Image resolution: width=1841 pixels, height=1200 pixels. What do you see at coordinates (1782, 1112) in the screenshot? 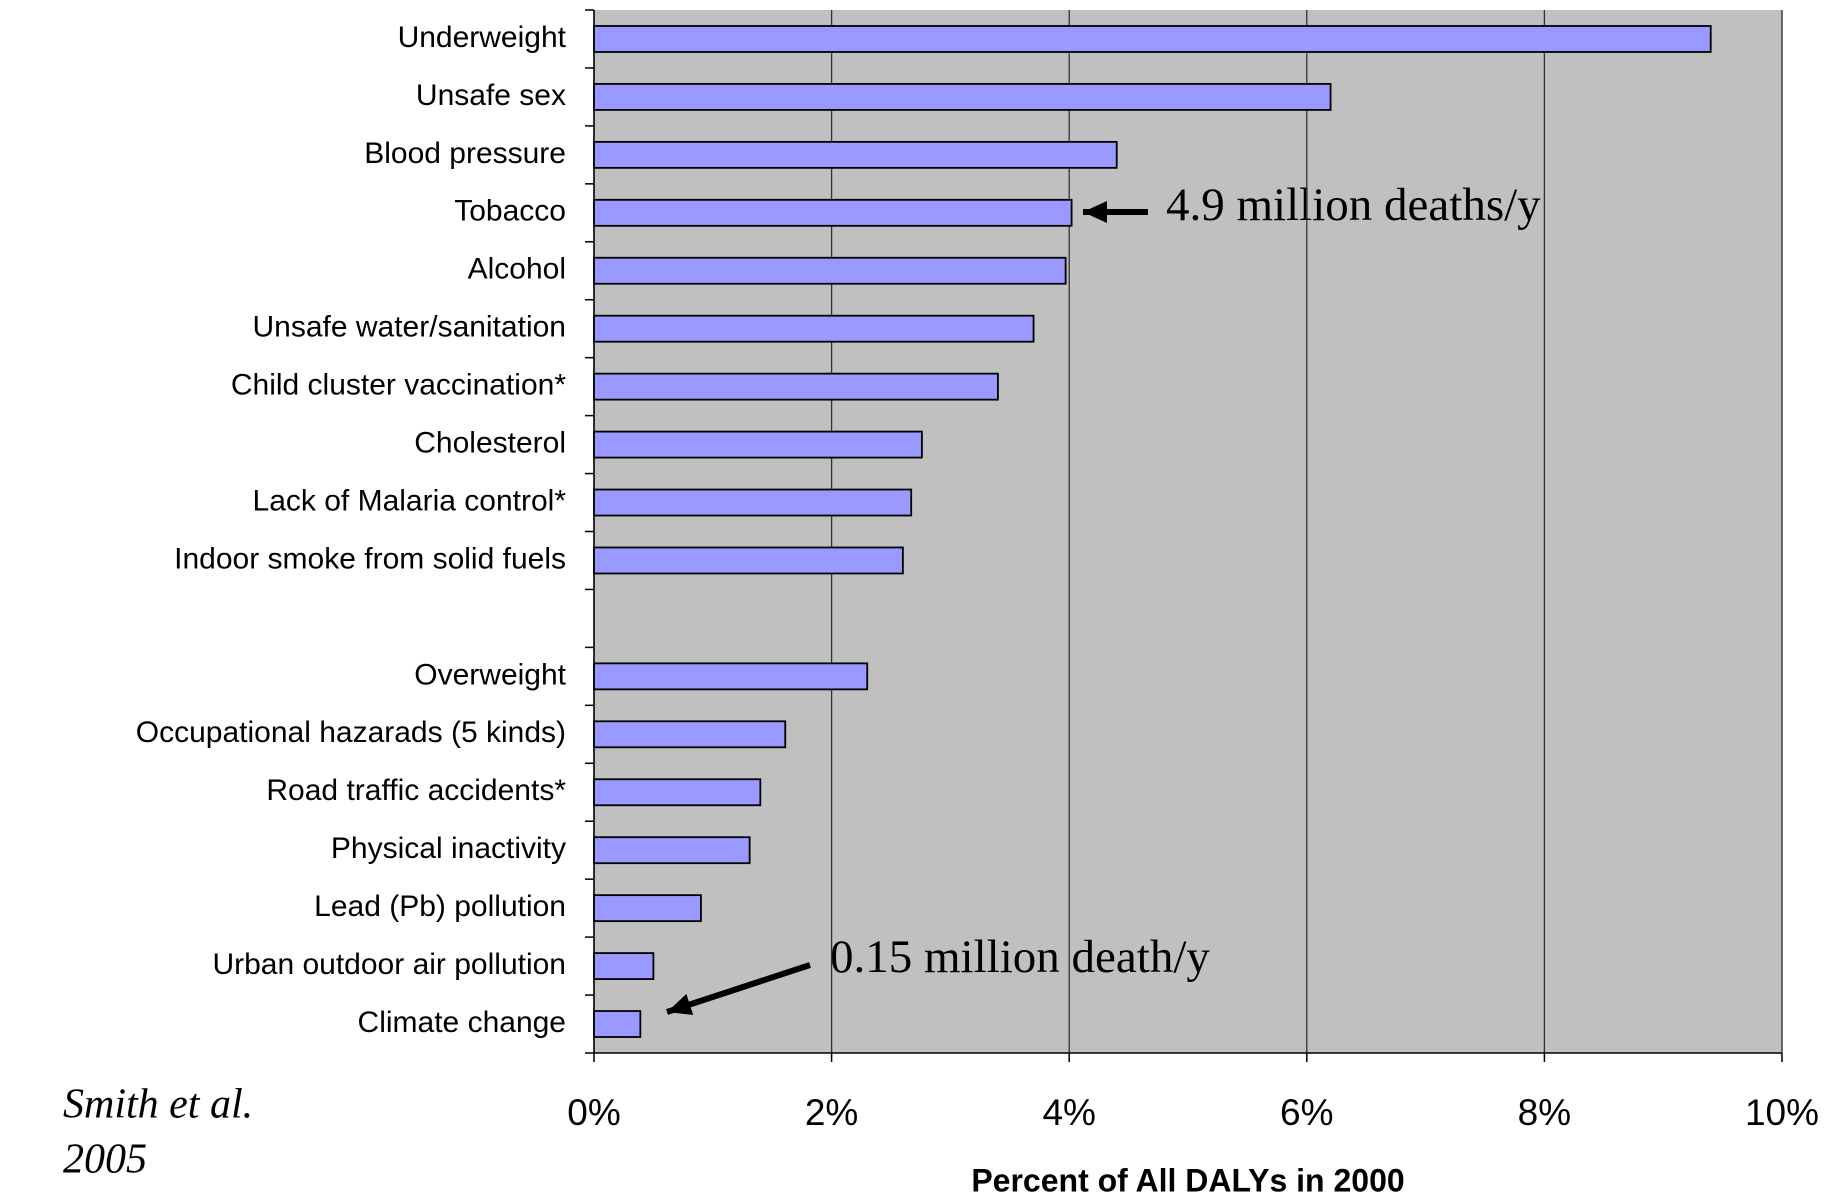
I see `x-tick-label: 10%` at bounding box center [1782, 1112].